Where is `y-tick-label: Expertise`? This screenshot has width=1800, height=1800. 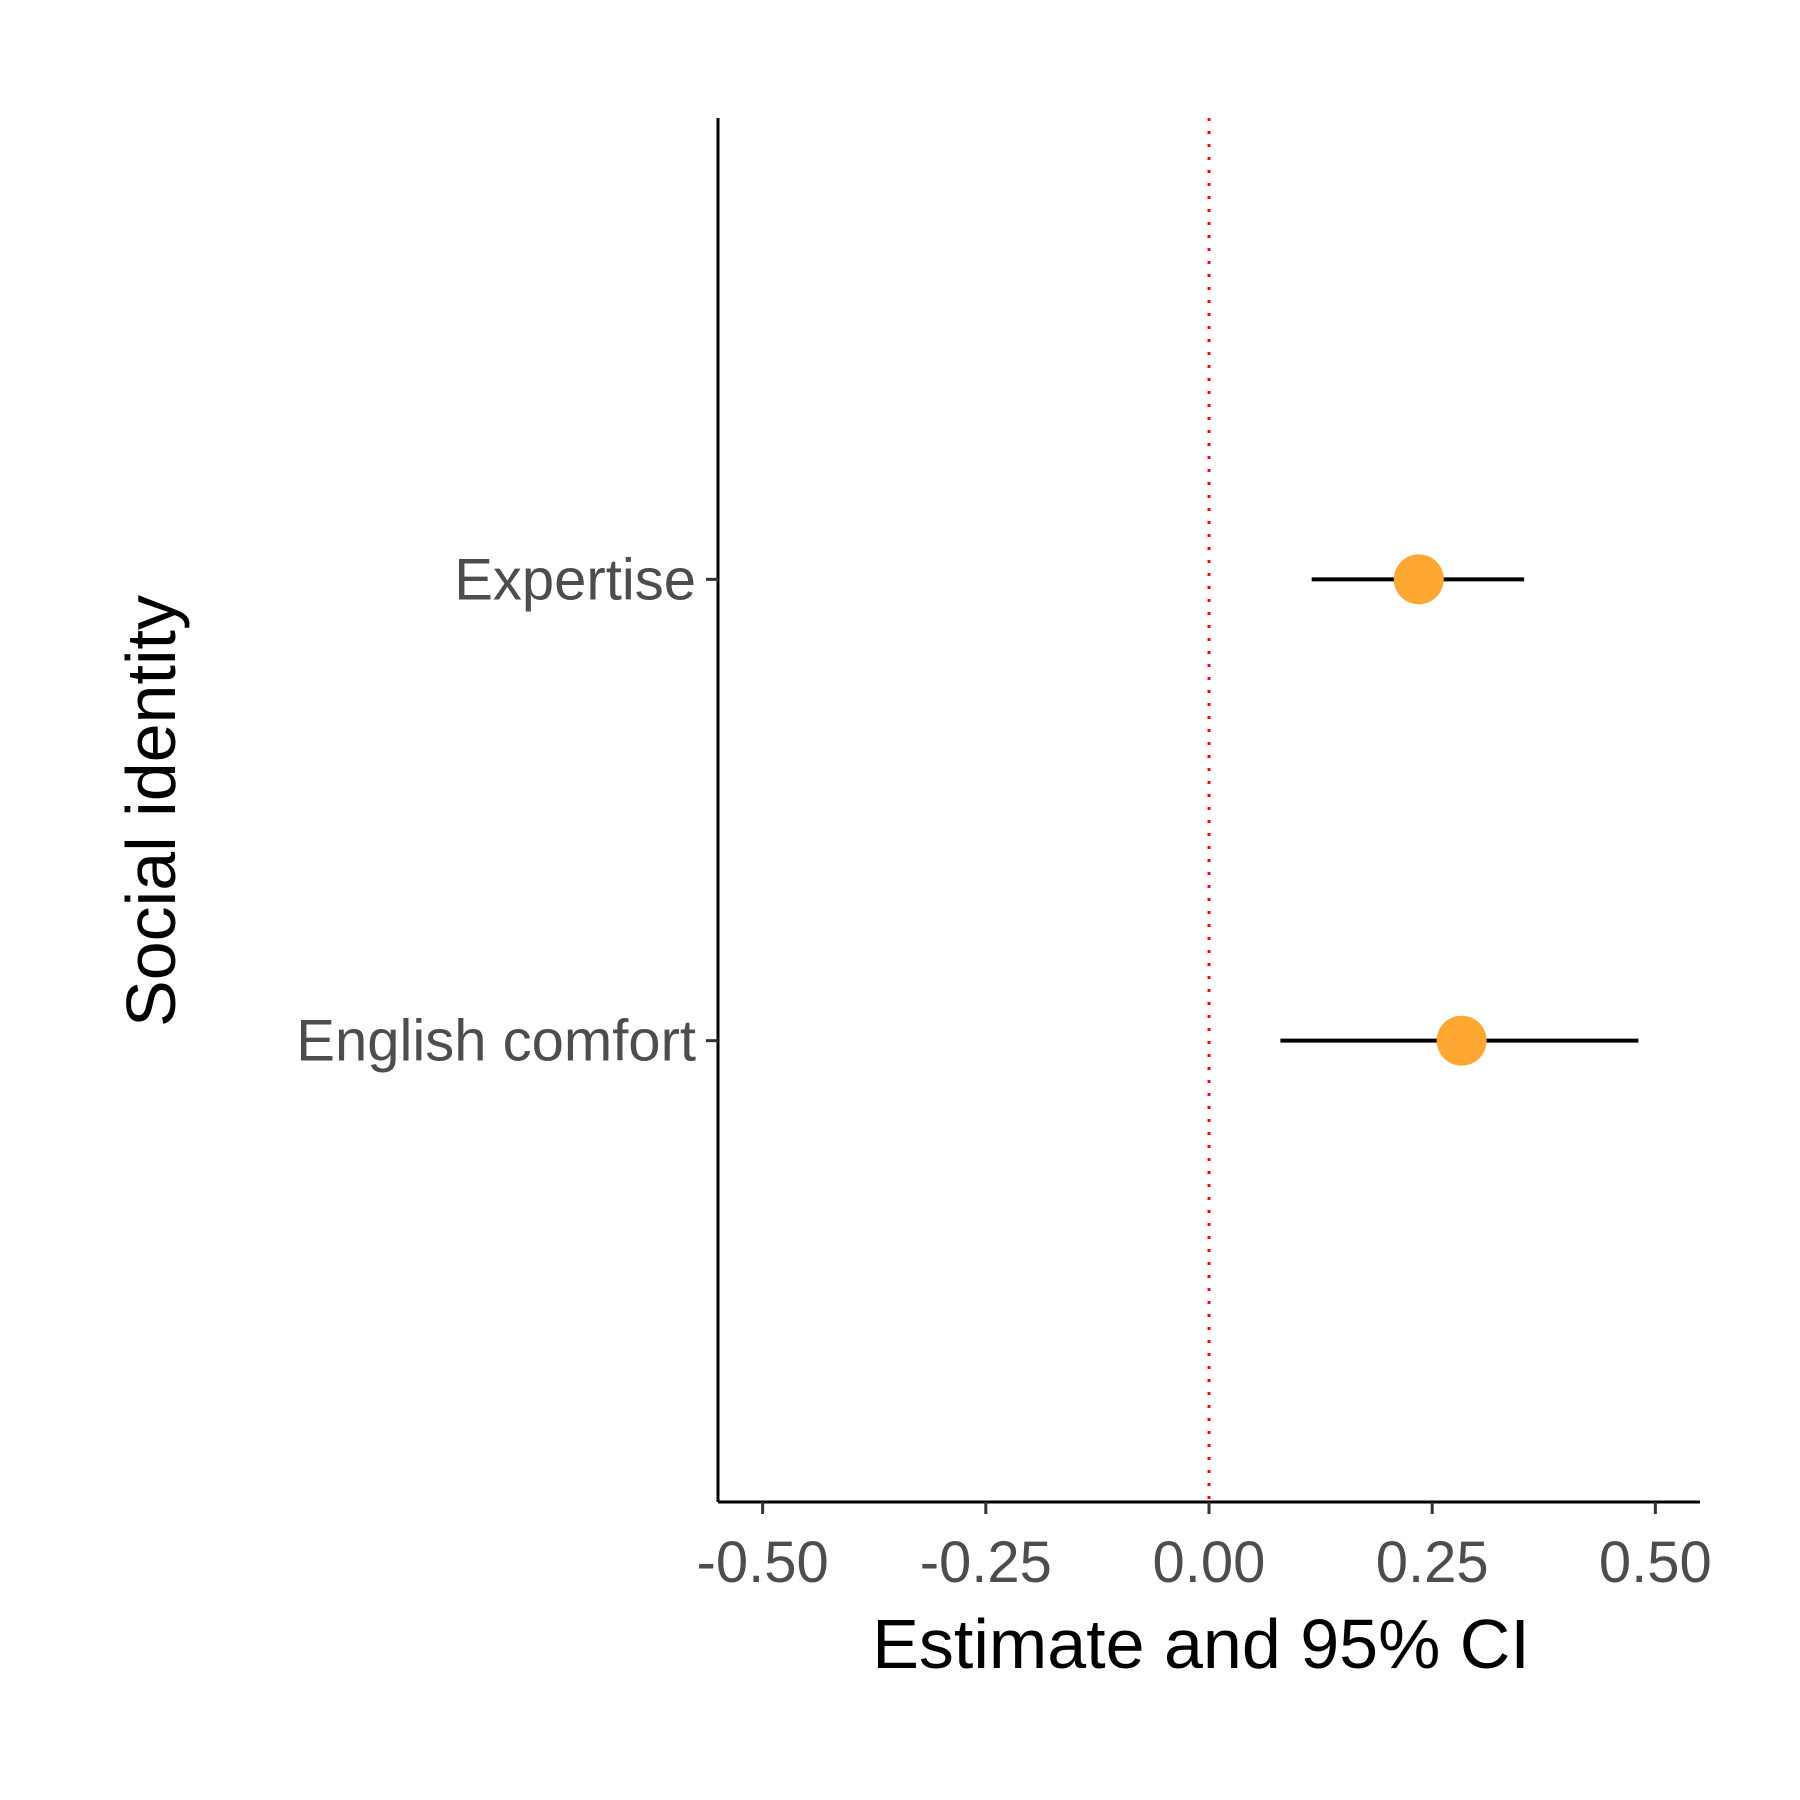
y-tick-label: Expertise is located at coordinates (575, 579).